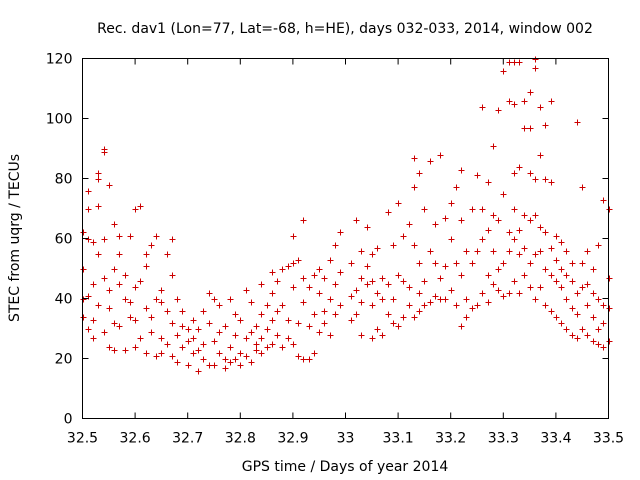 The width and height of the screenshot is (640, 480). I want to click on y-tick-label: 60, so click(64, 240).